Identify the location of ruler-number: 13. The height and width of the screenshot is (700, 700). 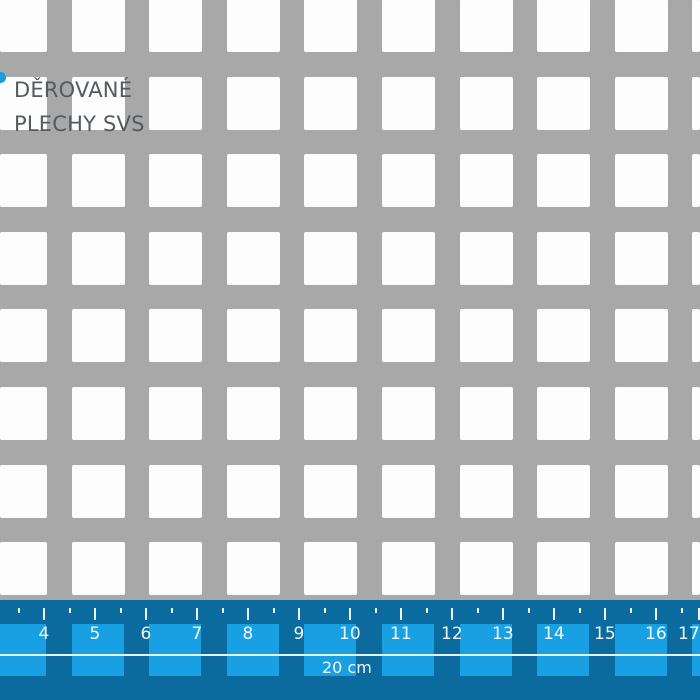
(503, 634).